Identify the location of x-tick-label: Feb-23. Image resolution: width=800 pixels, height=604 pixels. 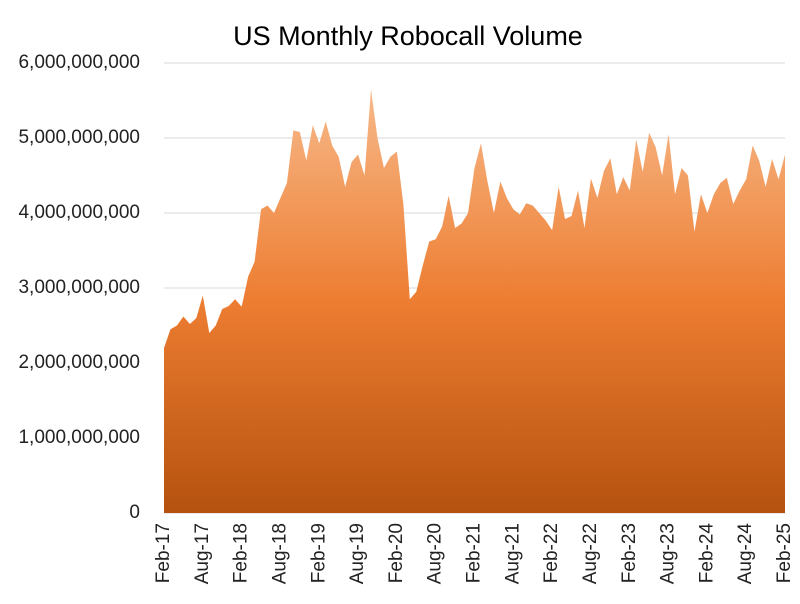
(629, 553).